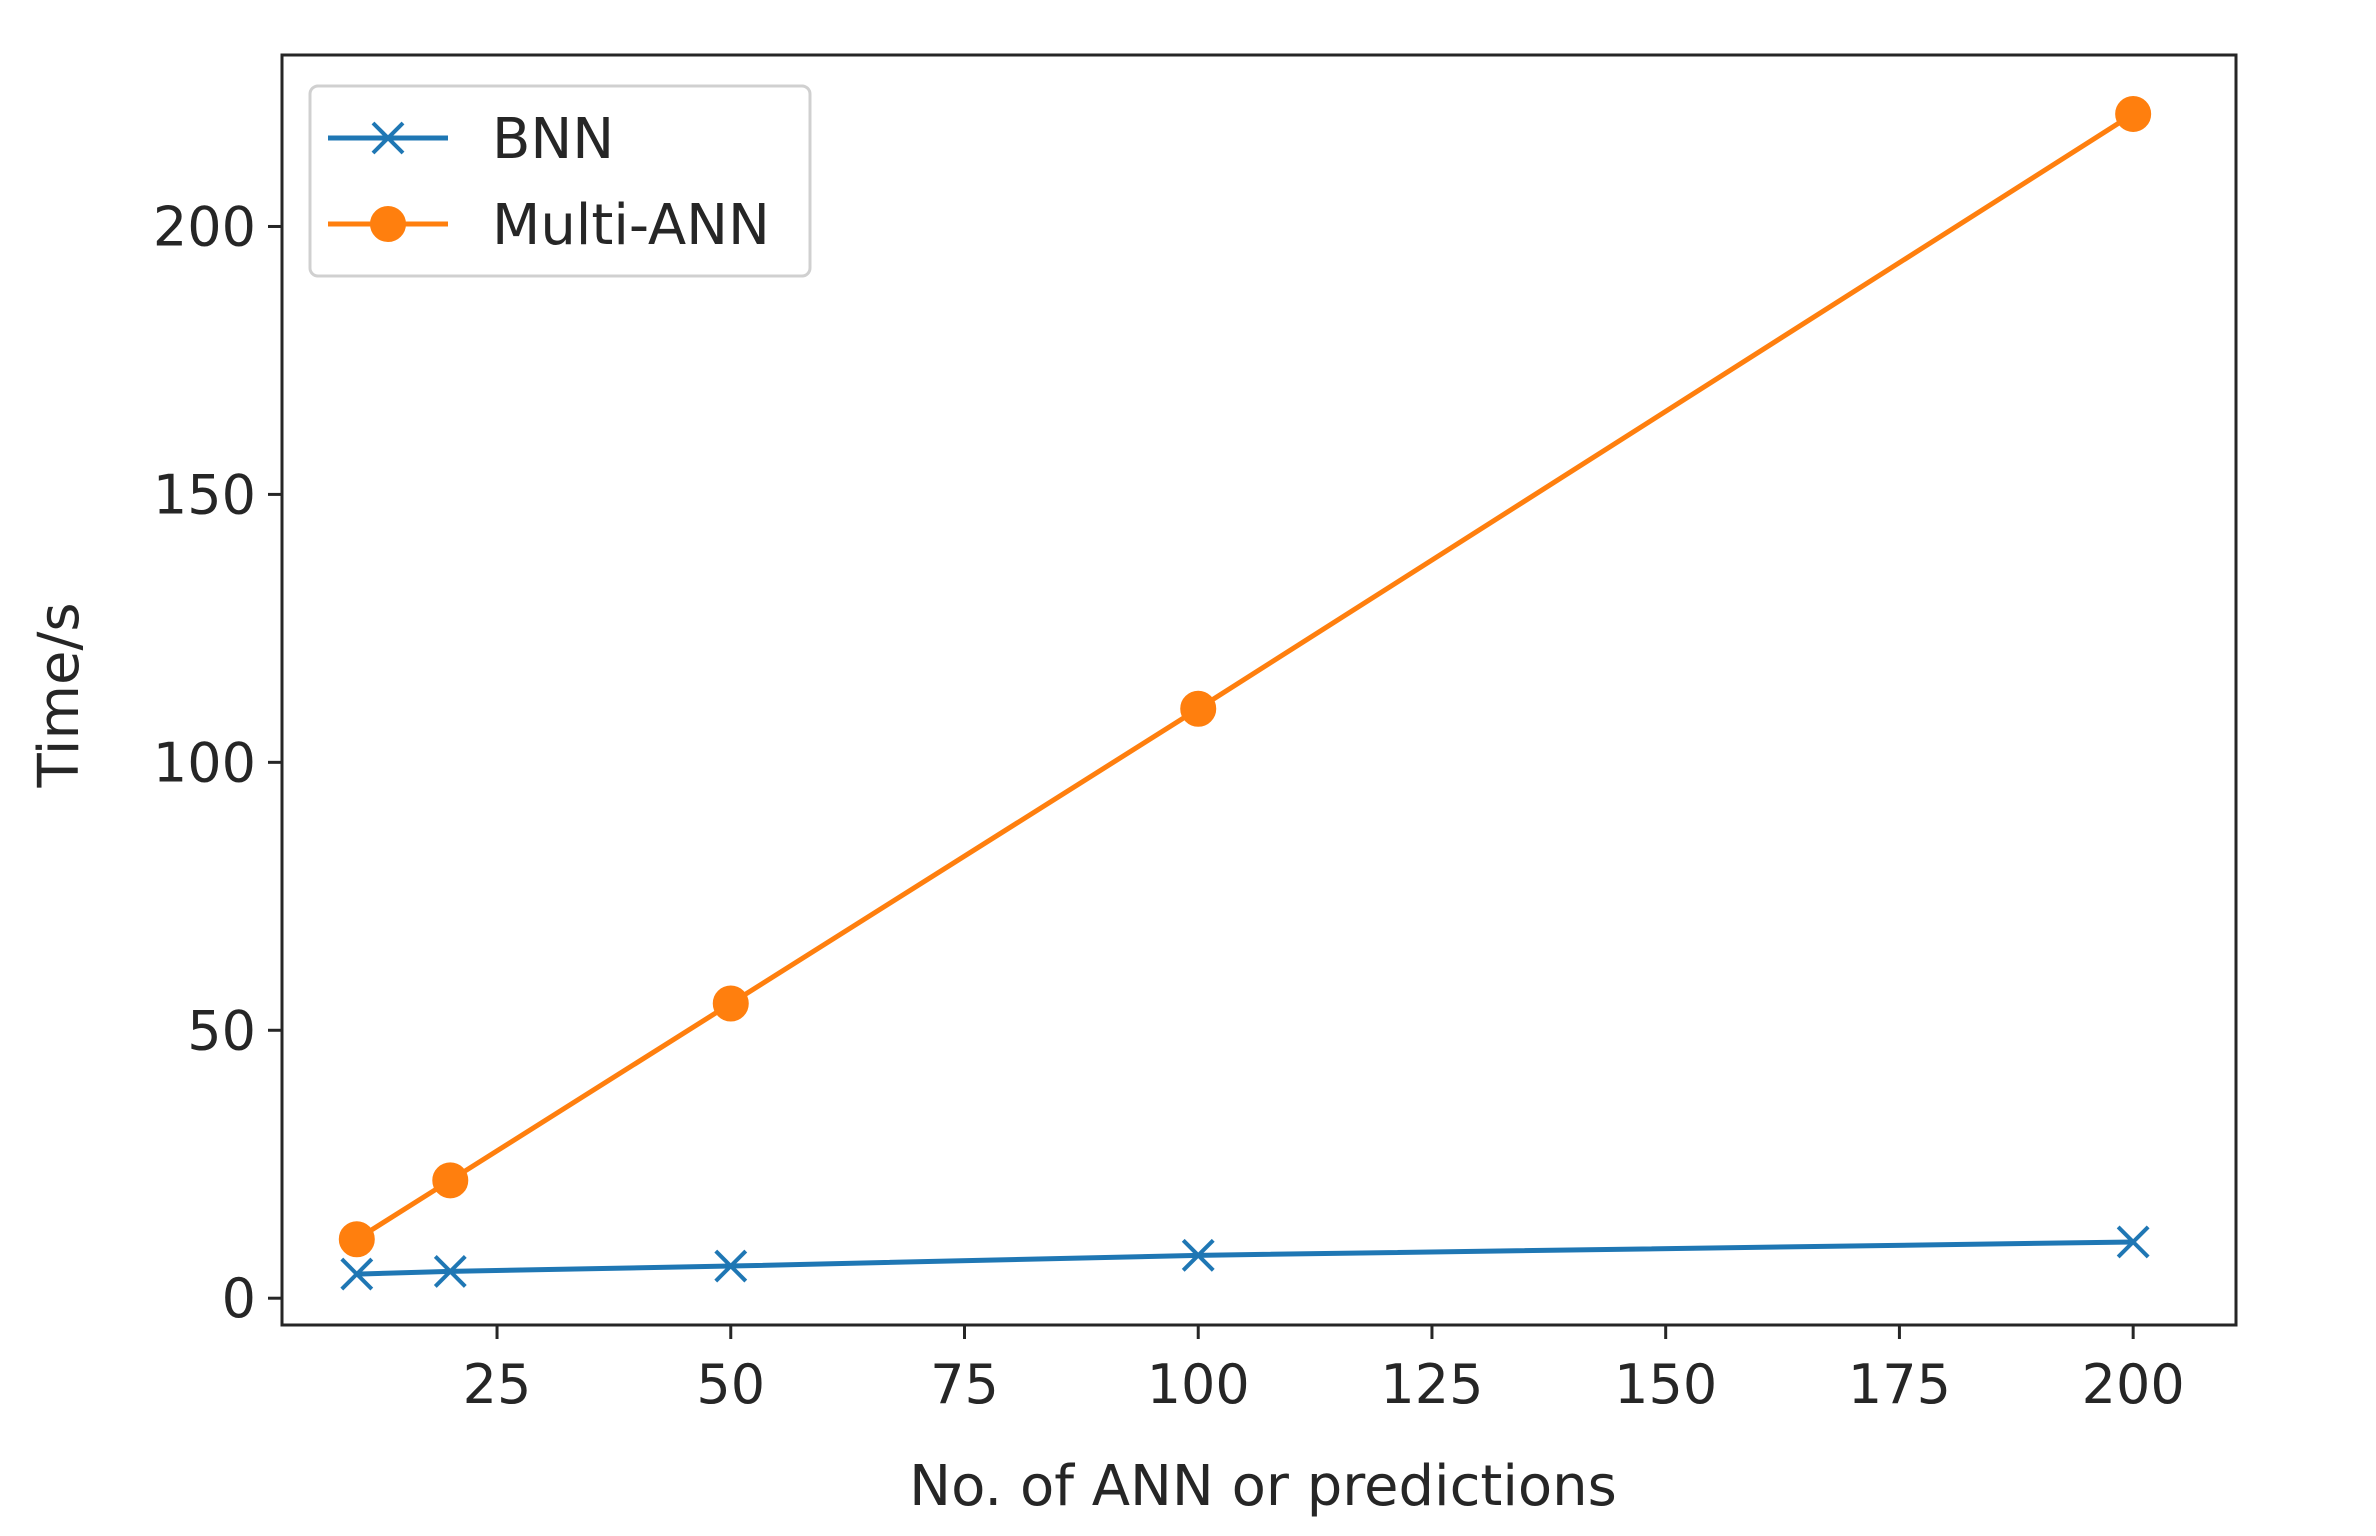  Describe the element at coordinates (553, 139) in the screenshot. I see `legend-label: BNN` at that location.